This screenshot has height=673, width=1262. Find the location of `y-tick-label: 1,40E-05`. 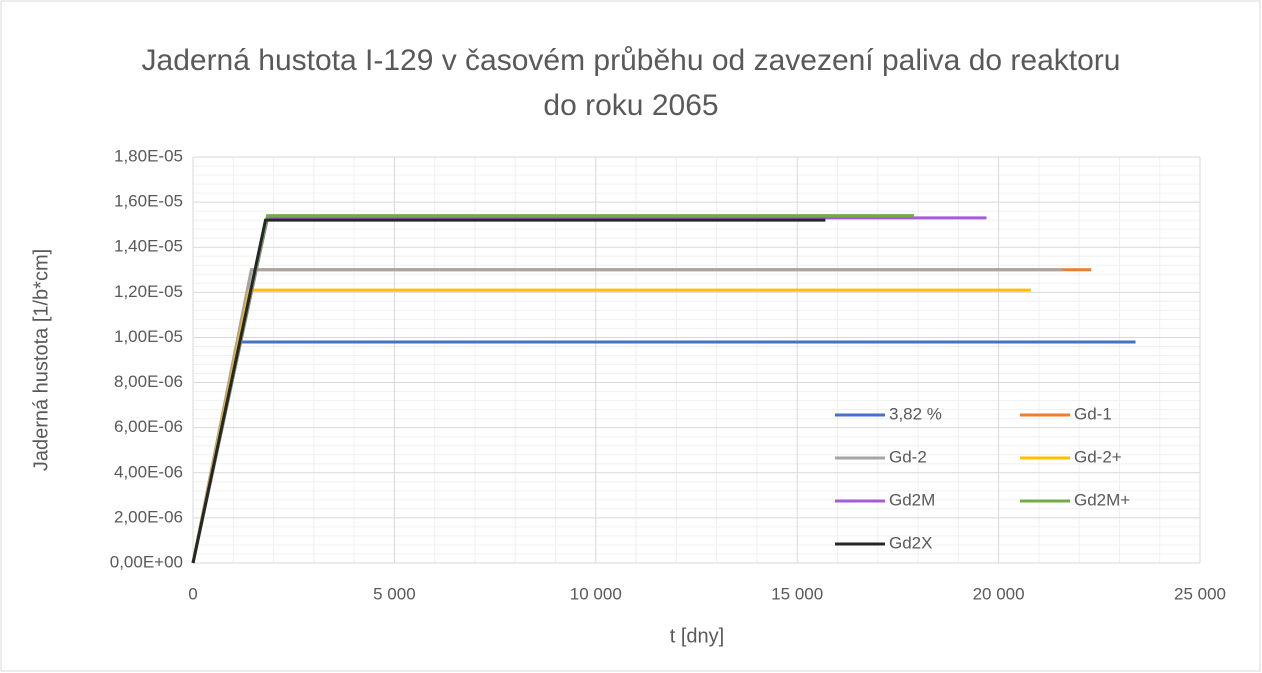

y-tick-label: 1,40E-05 is located at coordinates (148, 246).